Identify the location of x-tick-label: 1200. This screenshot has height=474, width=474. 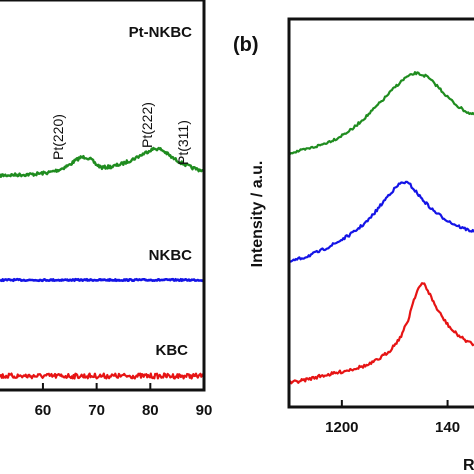
(341, 427).